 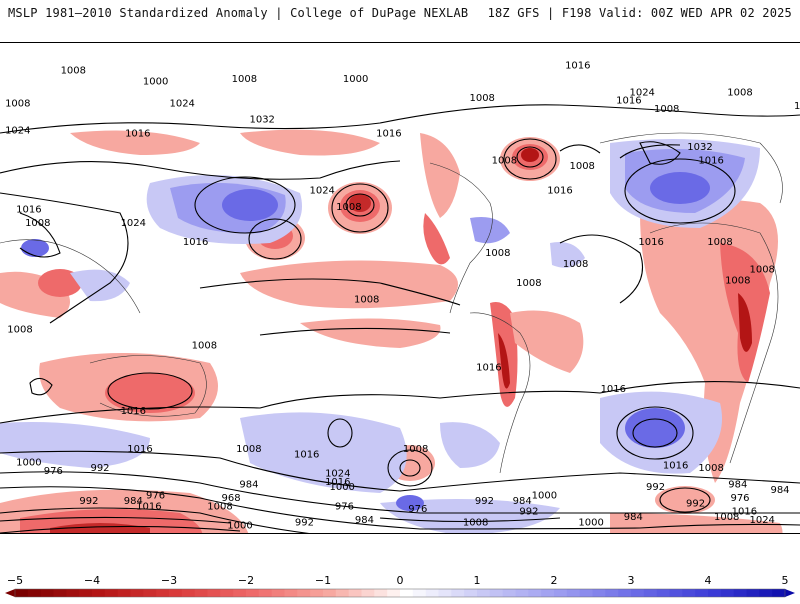 I want to click on isobar-label: 968, so click(x=231, y=498).